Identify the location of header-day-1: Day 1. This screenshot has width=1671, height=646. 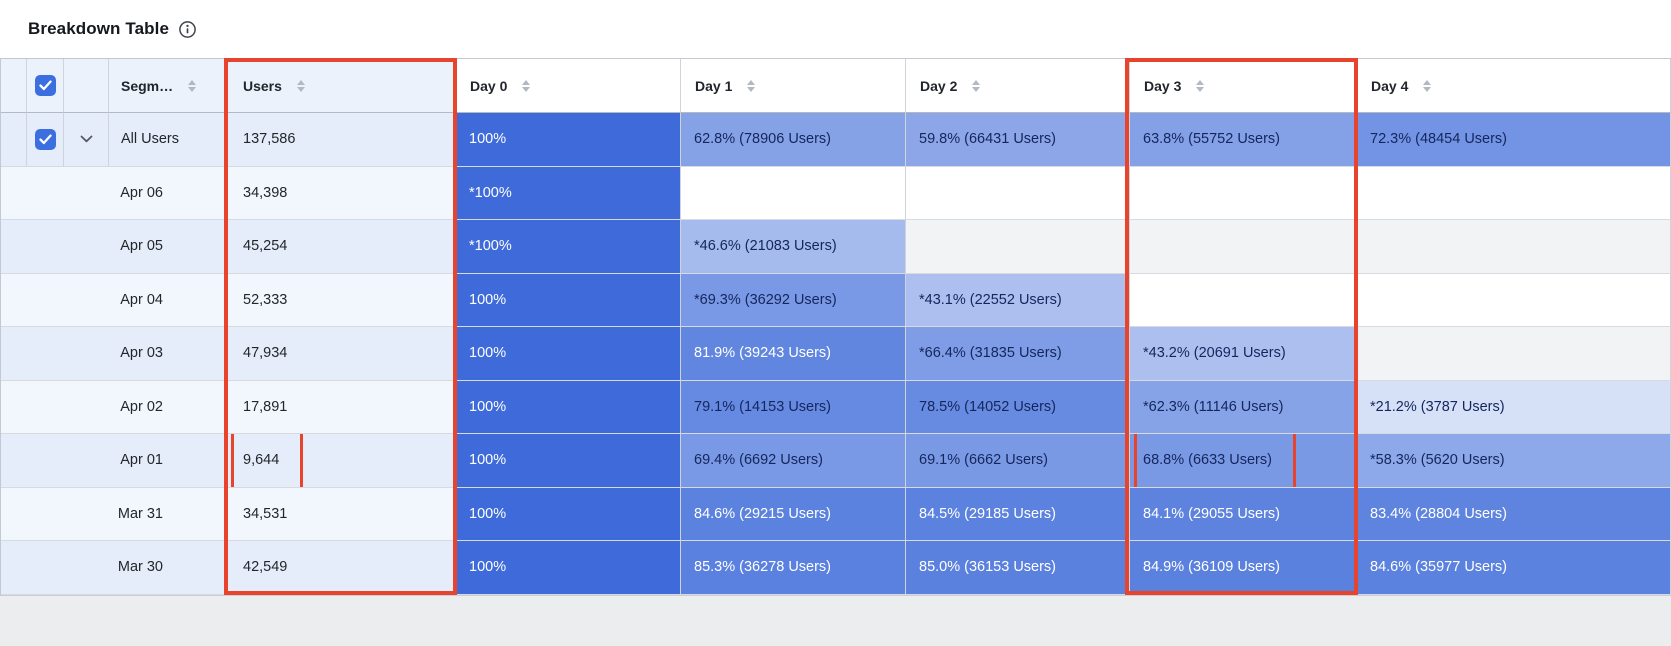
(793, 86).